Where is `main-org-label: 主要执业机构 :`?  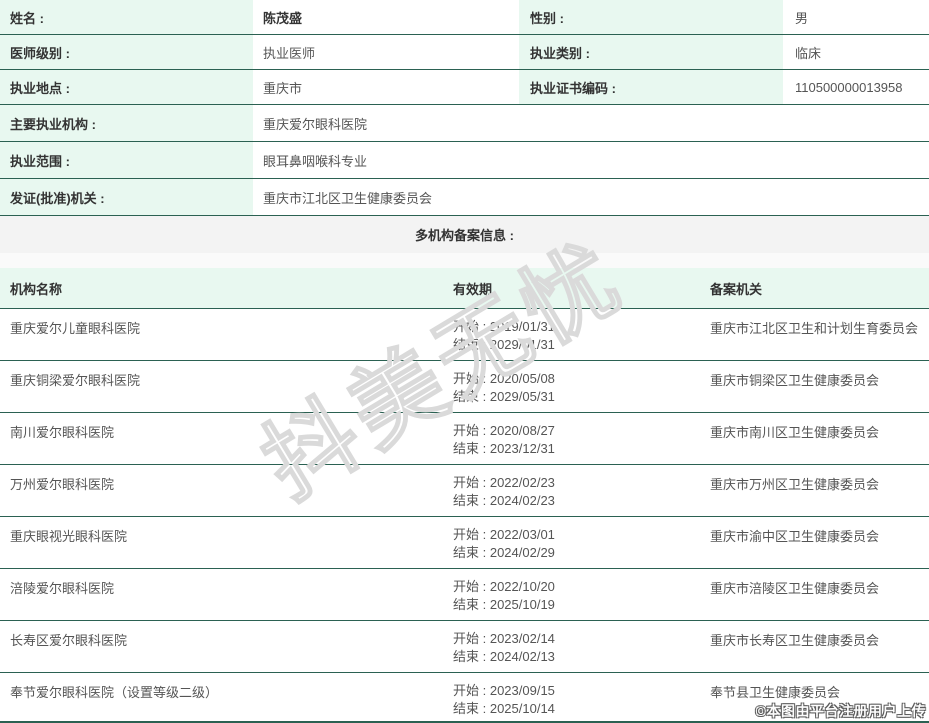 main-org-label: 主要执业机构 : is located at coordinates (126, 123).